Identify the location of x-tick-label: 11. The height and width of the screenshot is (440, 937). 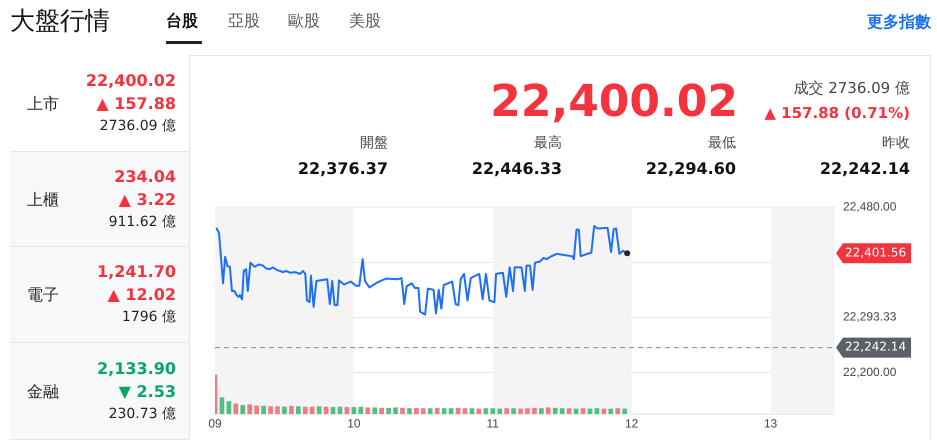
(493, 423).